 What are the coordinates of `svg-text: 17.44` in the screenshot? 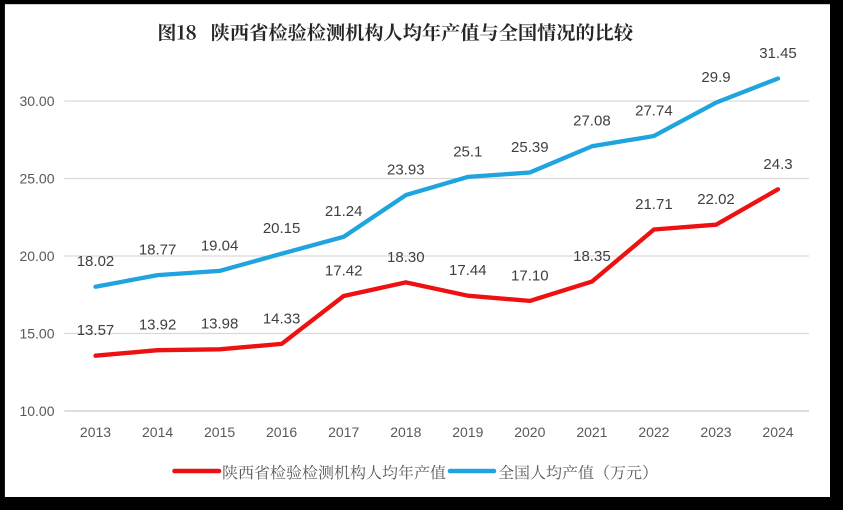 It's located at (468, 270).